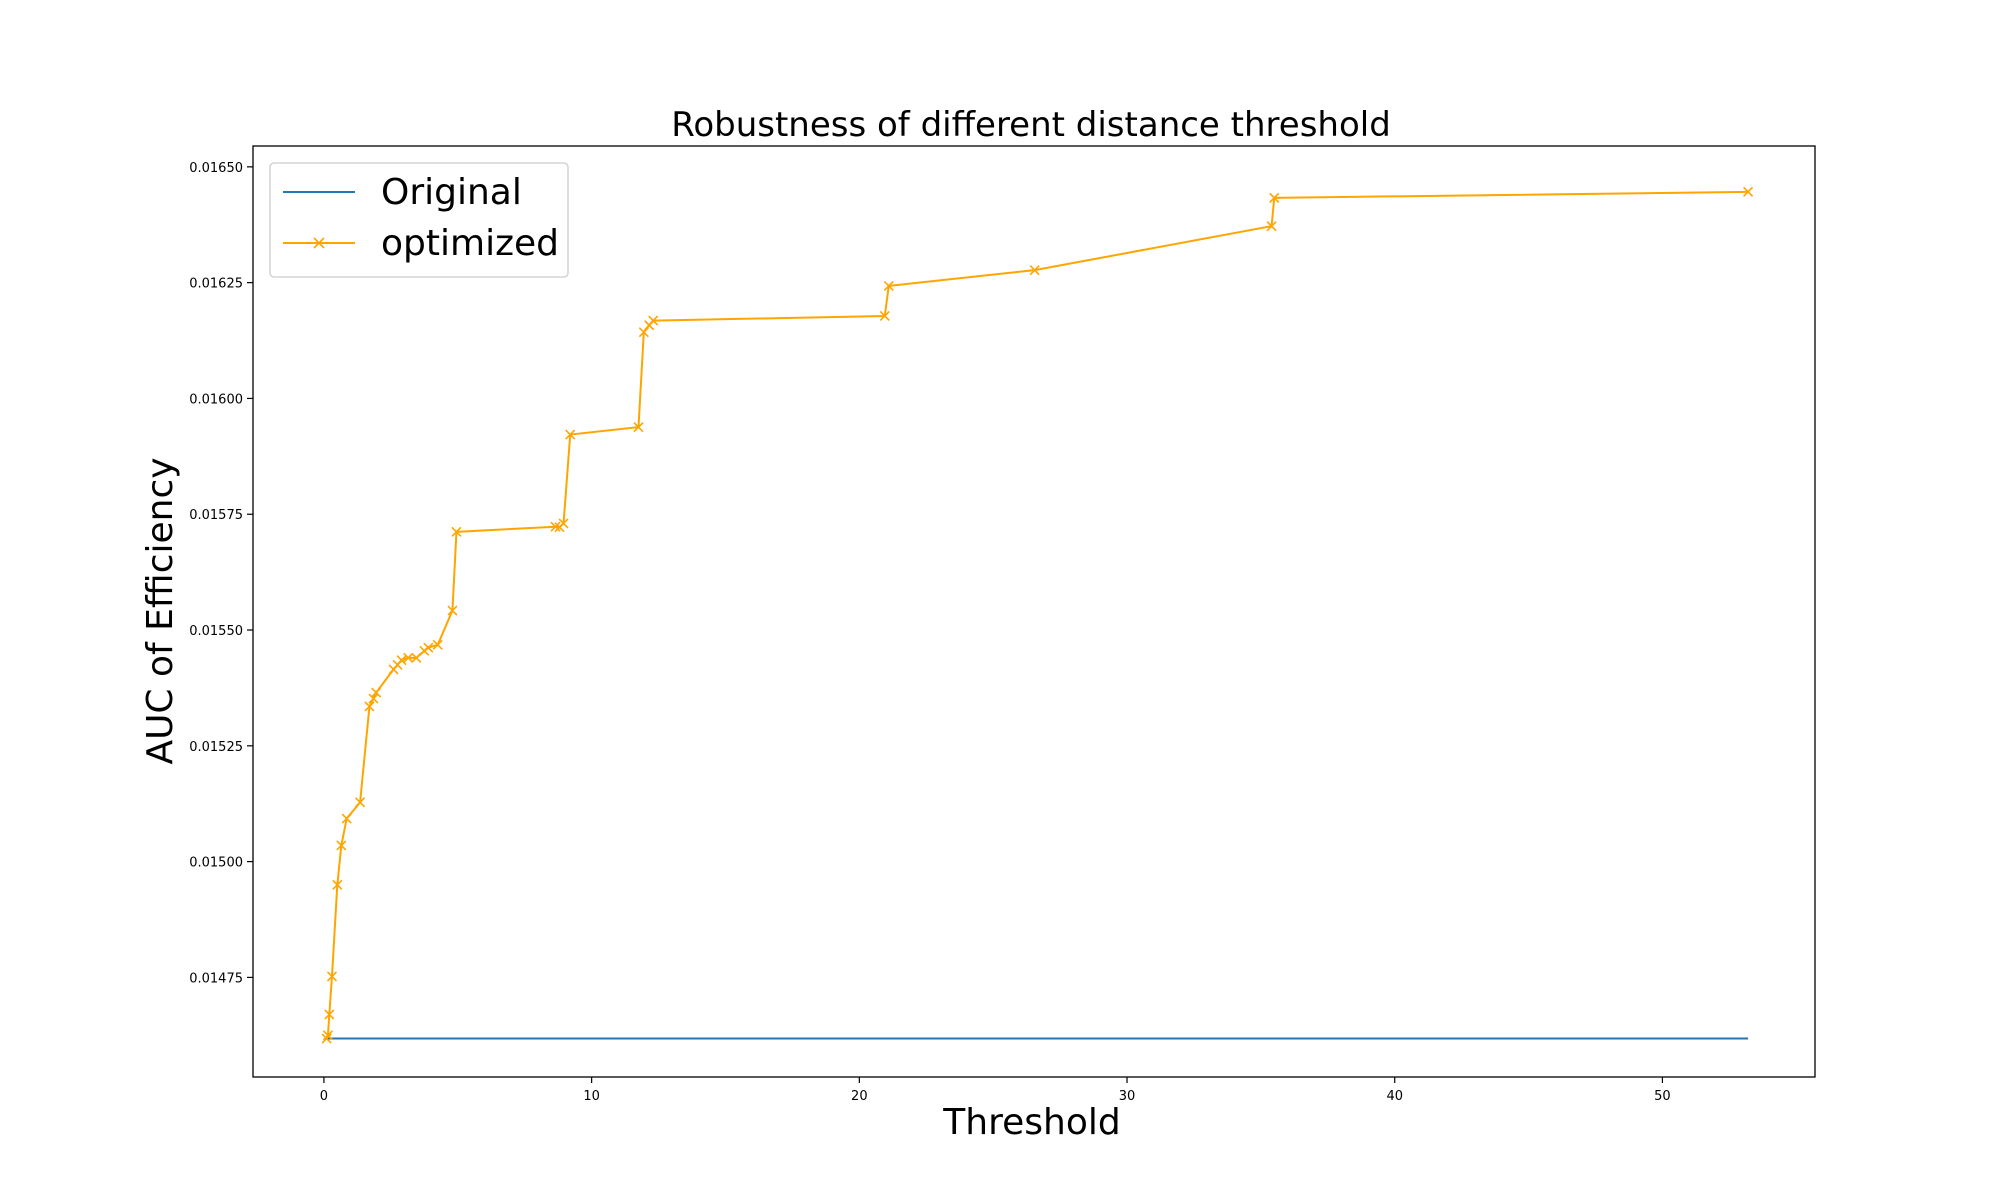 This screenshot has height=1200, width=2000. Describe the element at coordinates (1394, 1096) in the screenshot. I see `x-tick-label: 40` at that location.